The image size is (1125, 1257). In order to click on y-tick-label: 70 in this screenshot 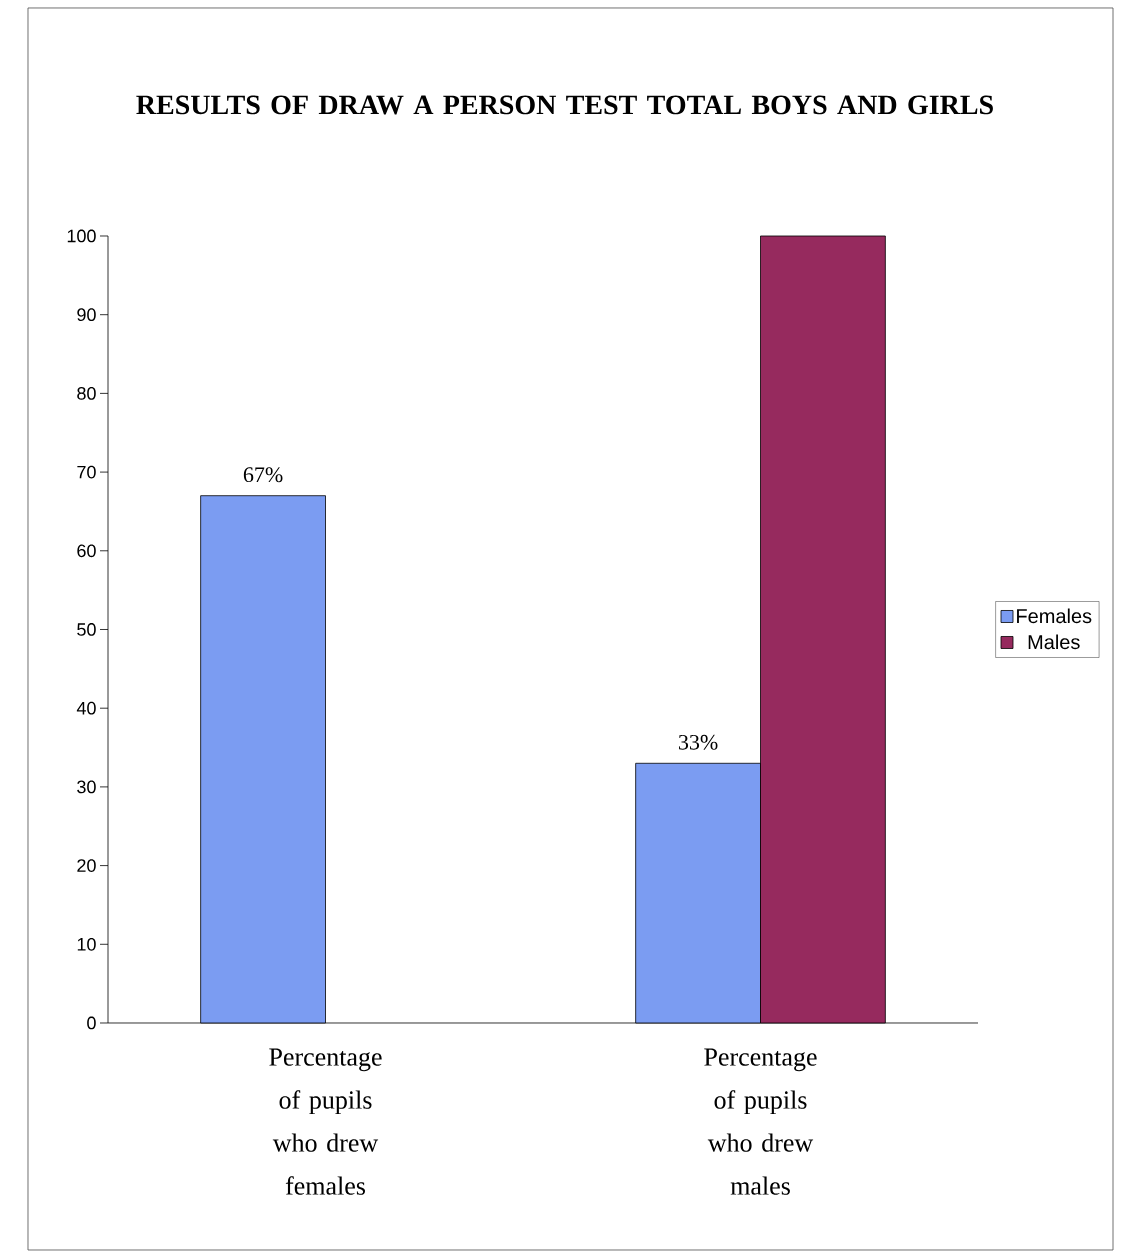, I will do `click(86, 472)`.